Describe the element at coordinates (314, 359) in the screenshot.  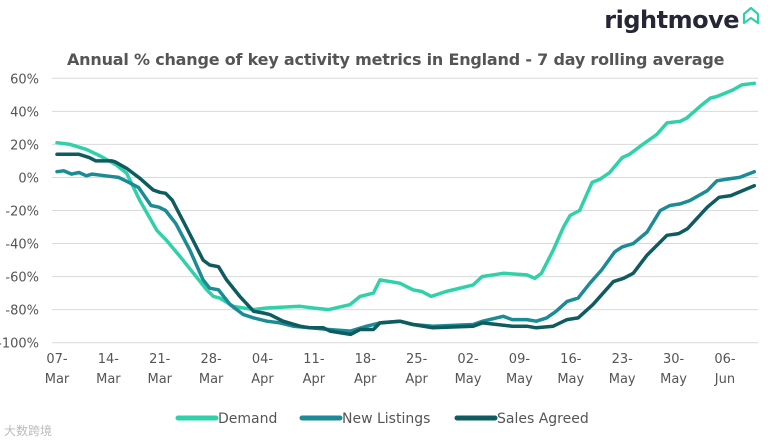
I see `x-tick-label: 11-` at that location.